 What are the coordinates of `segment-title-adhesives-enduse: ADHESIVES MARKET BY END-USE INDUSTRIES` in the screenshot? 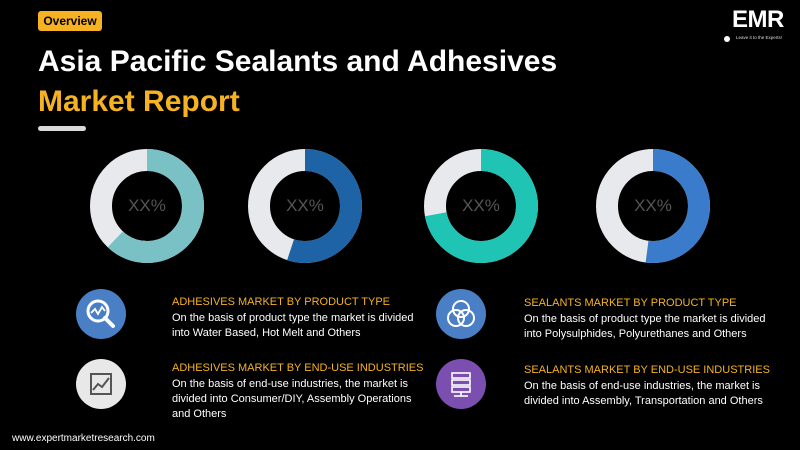 It's located at (298, 368).